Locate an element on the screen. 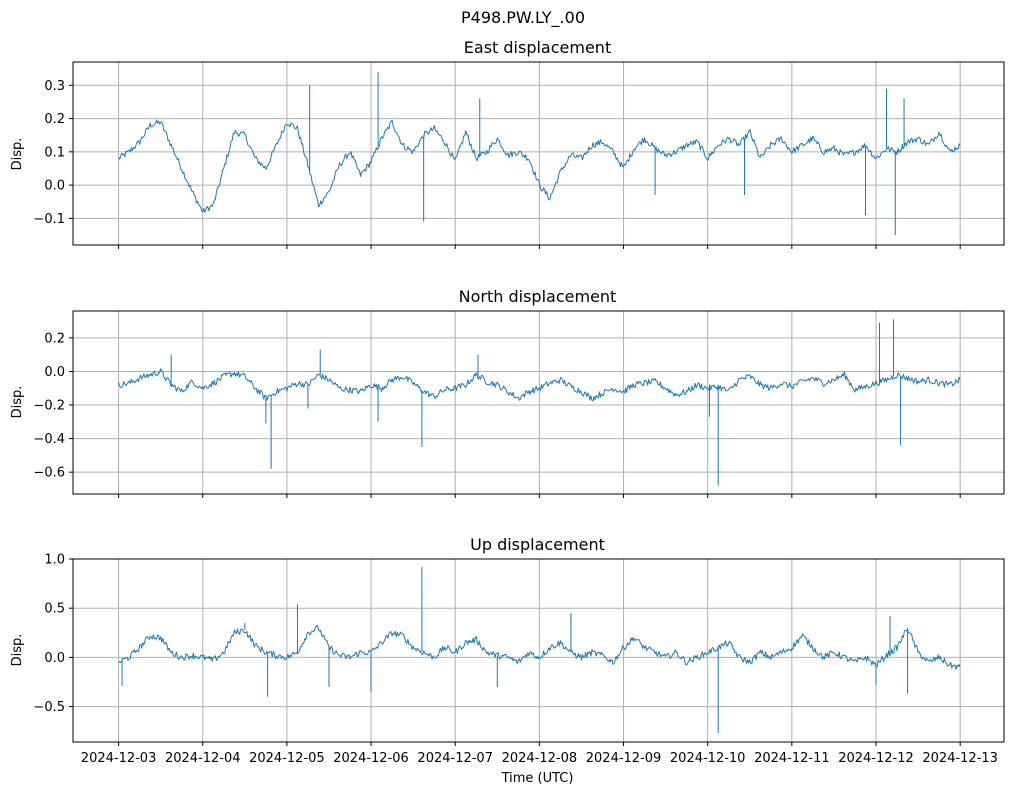  y-tick-label: 0.1 is located at coordinates (54, 152).